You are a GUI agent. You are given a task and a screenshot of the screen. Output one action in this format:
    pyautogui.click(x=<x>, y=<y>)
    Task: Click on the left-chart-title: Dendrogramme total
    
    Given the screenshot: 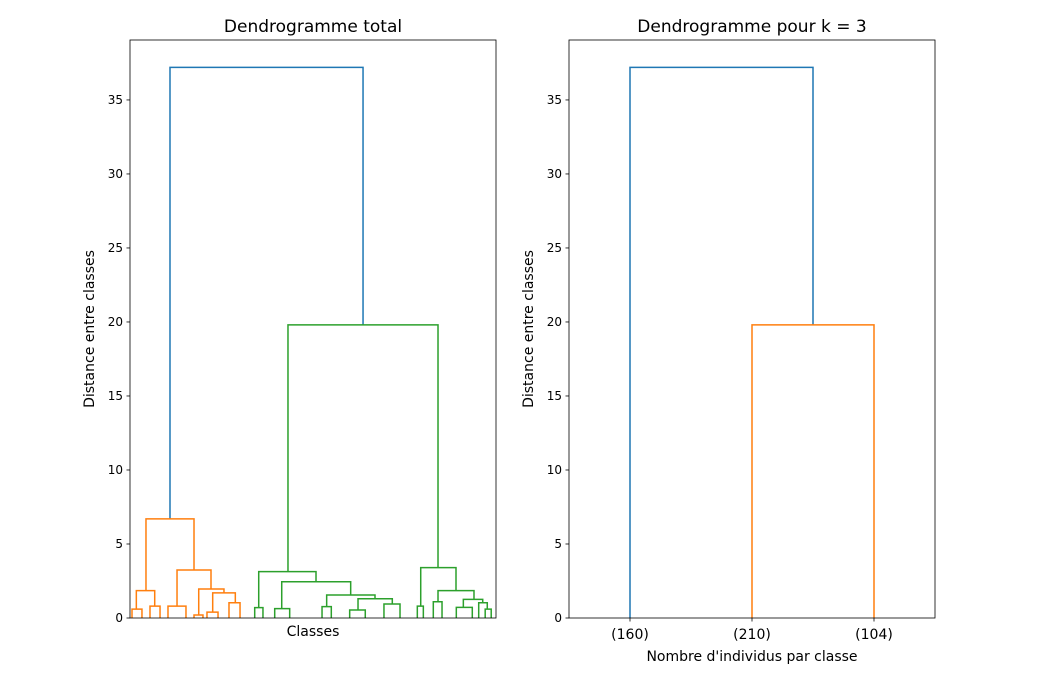 What is the action you would take?
    pyautogui.click(x=313, y=27)
    